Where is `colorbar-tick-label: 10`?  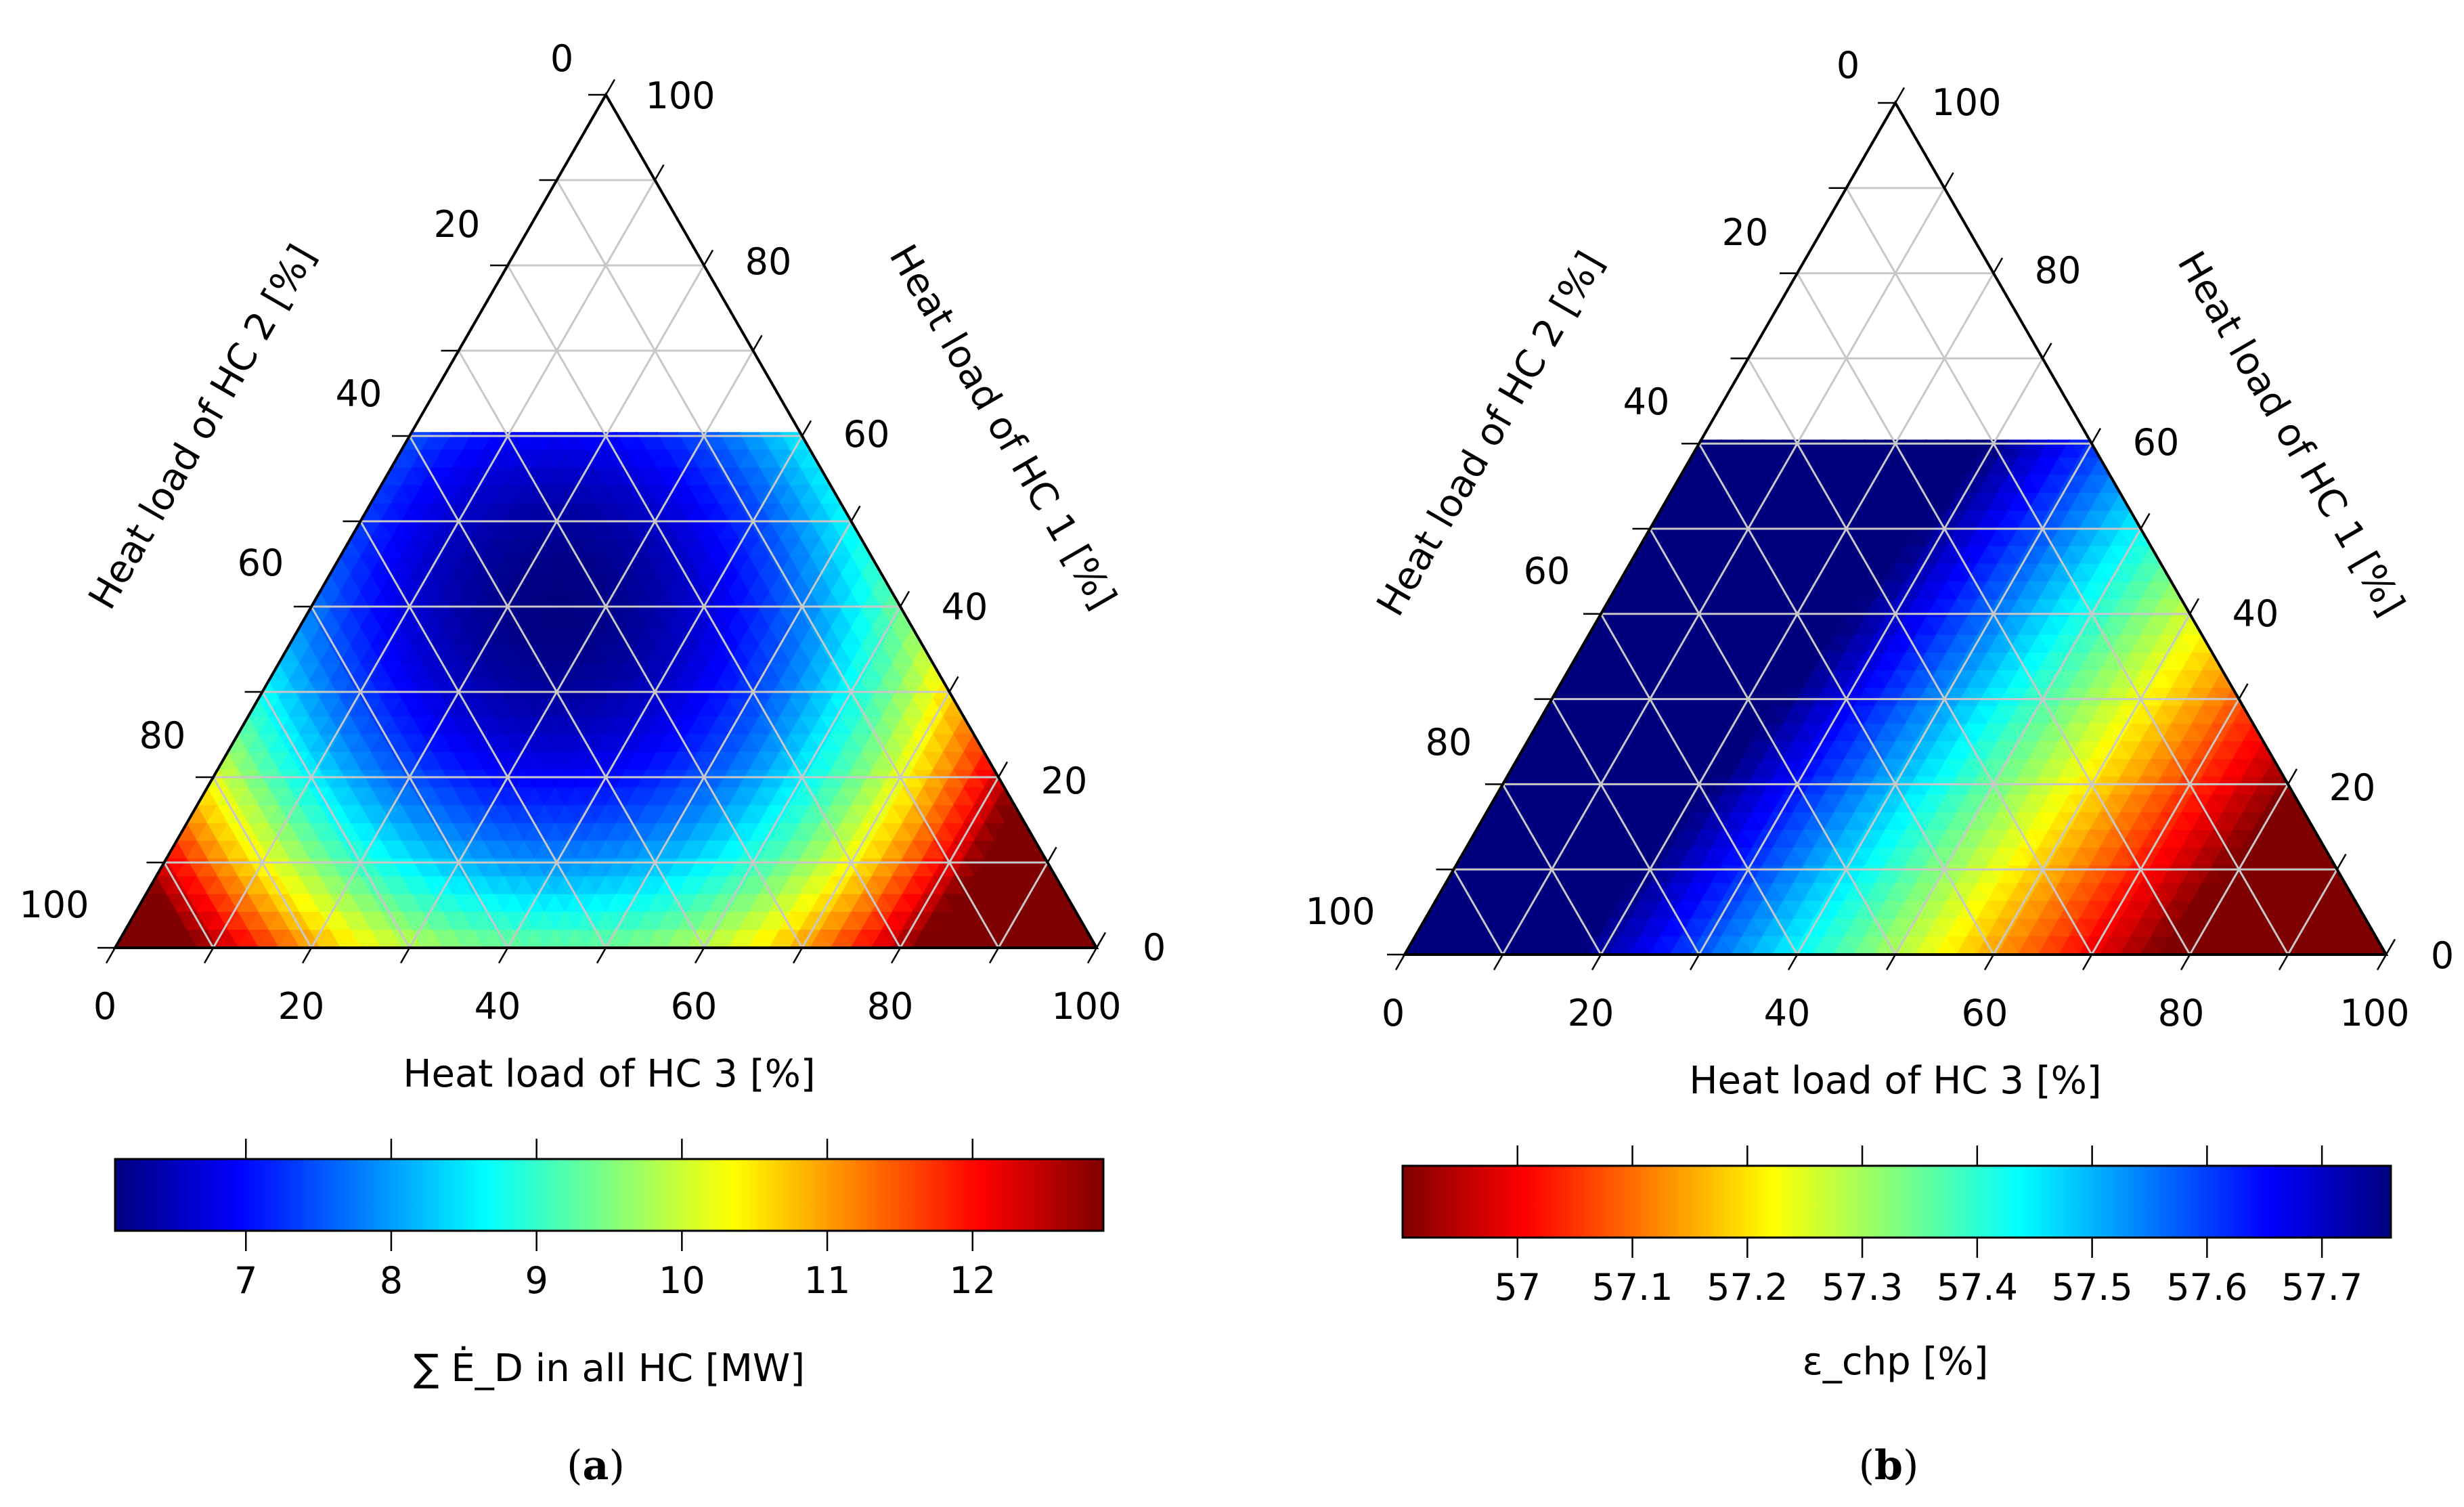 colorbar-tick-label: 10 is located at coordinates (682, 1280).